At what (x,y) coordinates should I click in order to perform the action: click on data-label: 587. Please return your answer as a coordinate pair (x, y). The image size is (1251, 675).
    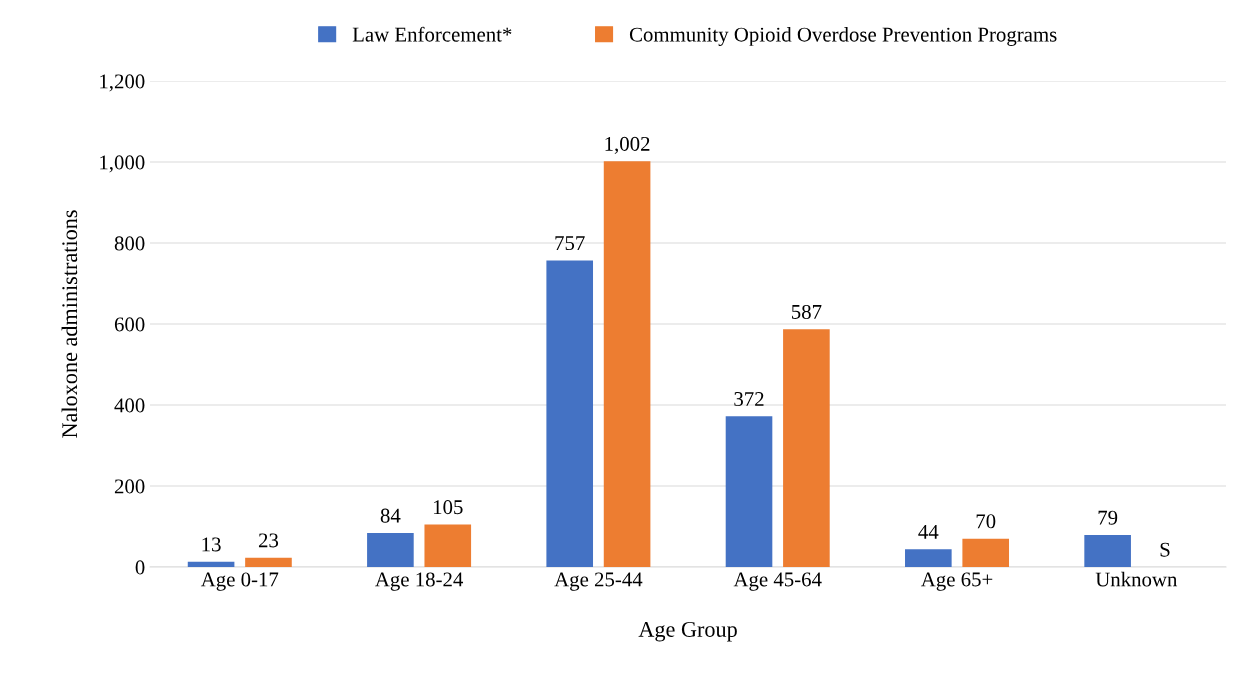
    Looking at the image, I should click on (806, 311).